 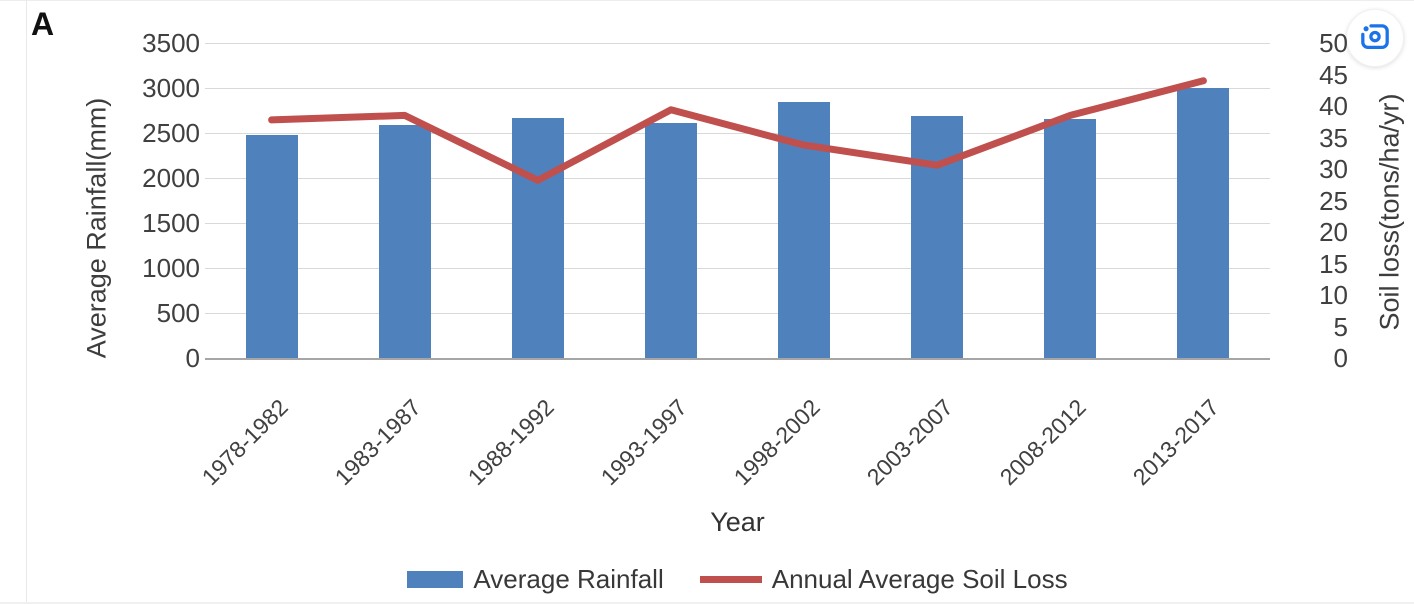 What do you see at coordinates (43, 24) in the screenshot?
I see `panel-label: A` at bounding box center [43, 24].